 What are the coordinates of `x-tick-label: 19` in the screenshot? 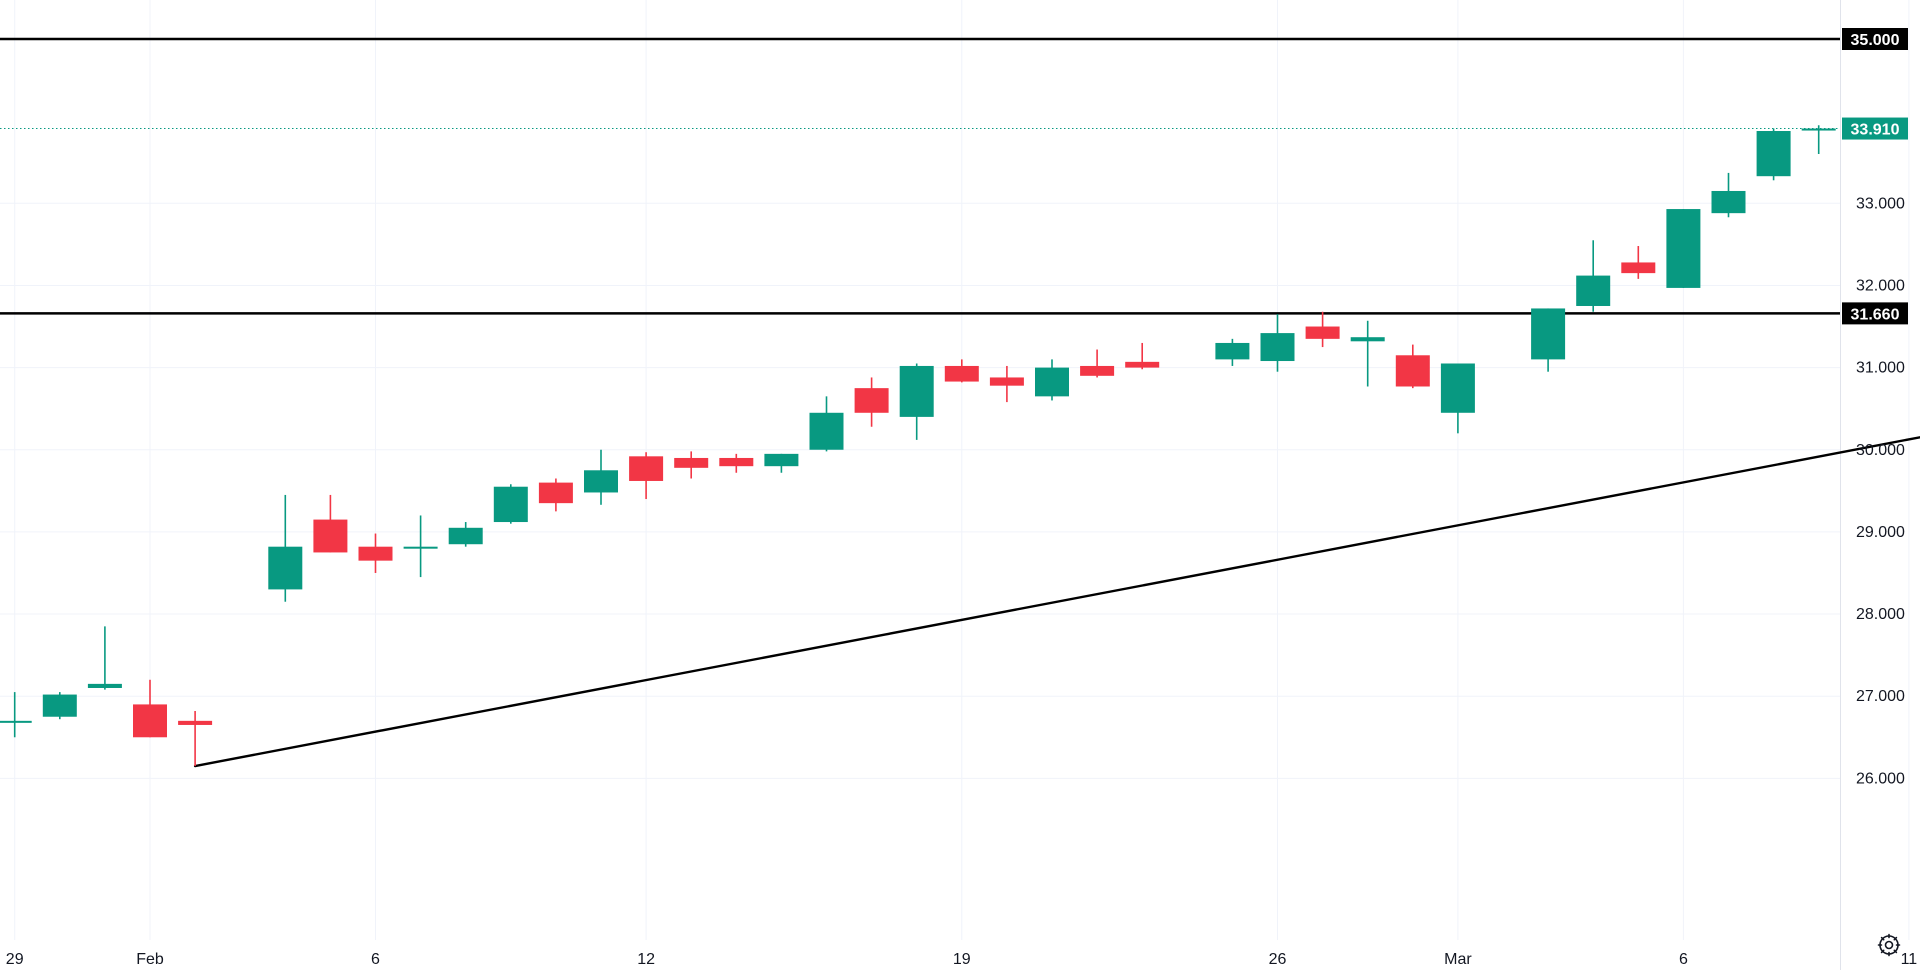 It's located at (962, 959).